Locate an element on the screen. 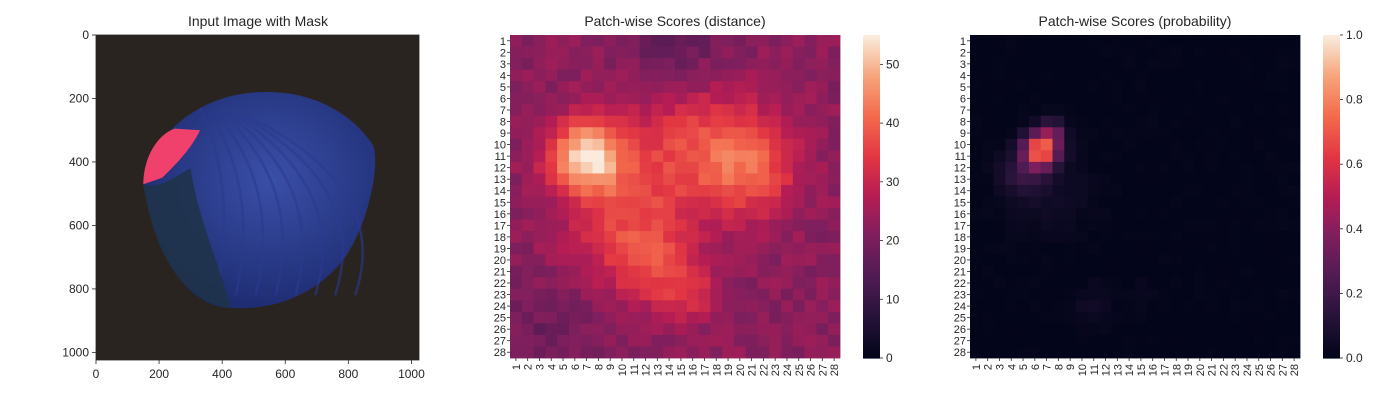 The width and height of the screenshot is (1400, 400). x-tick-label: 9 is located at coordinates (611, 367).